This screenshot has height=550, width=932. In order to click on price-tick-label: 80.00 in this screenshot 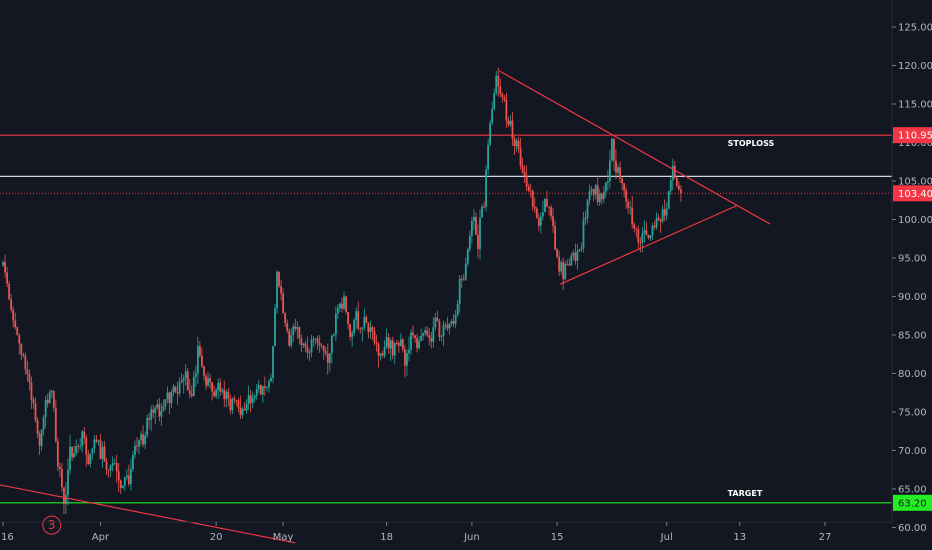, I will do `click(912, 374)`.